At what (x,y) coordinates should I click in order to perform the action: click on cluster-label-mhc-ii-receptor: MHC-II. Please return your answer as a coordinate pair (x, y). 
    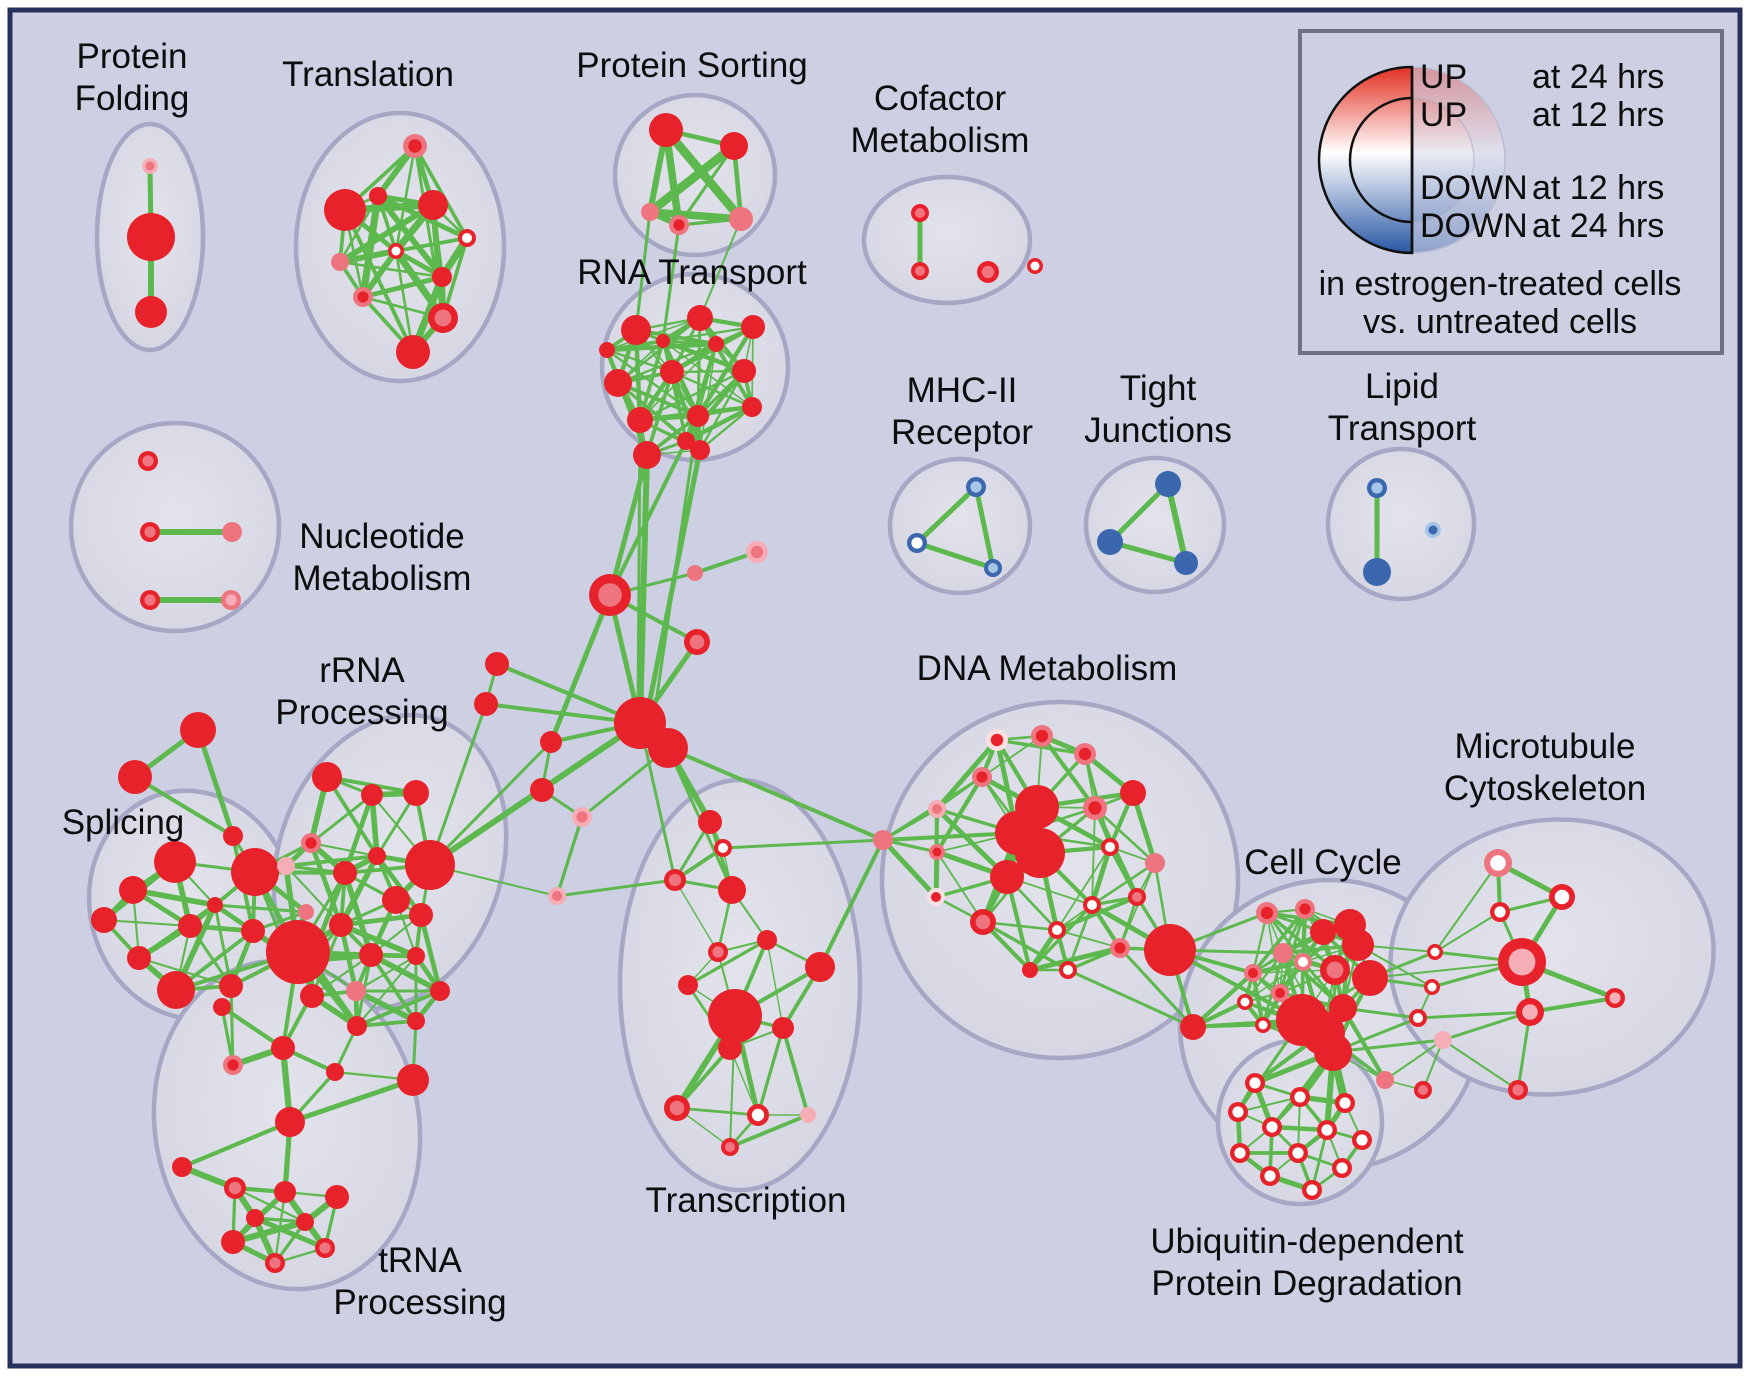
    Looking at the image, I should click on (962, 390).